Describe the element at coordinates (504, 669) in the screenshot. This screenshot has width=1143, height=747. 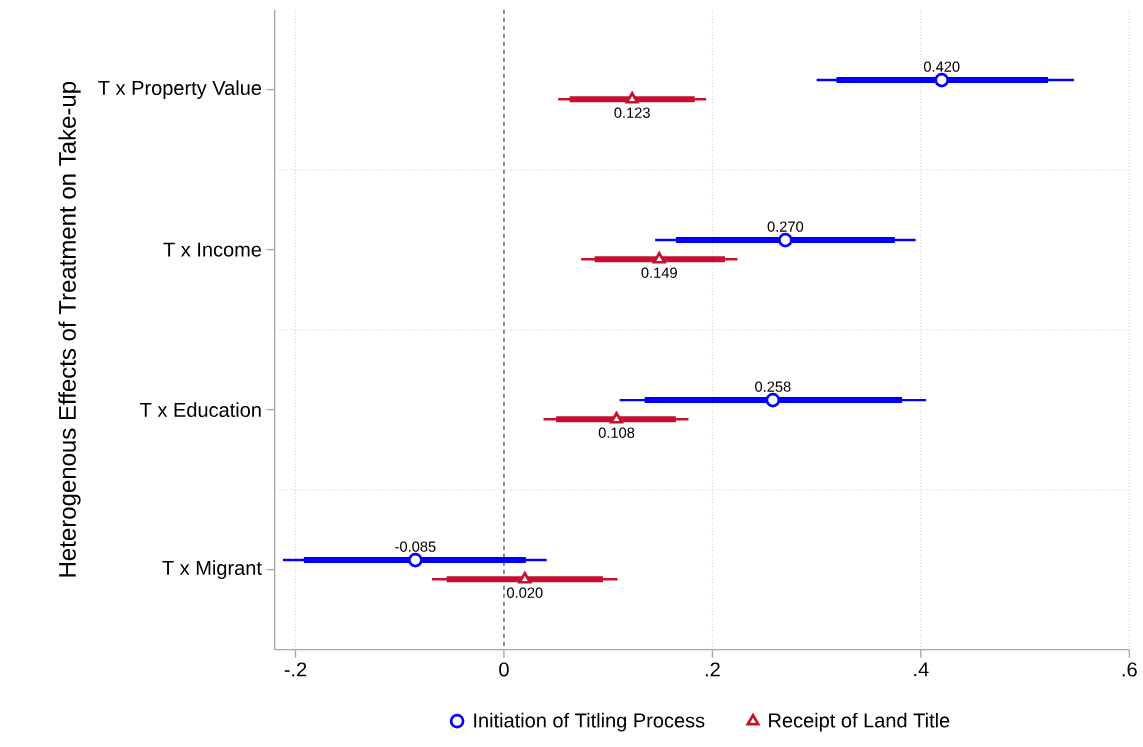
I see `x-tick-label: 0` at that location.